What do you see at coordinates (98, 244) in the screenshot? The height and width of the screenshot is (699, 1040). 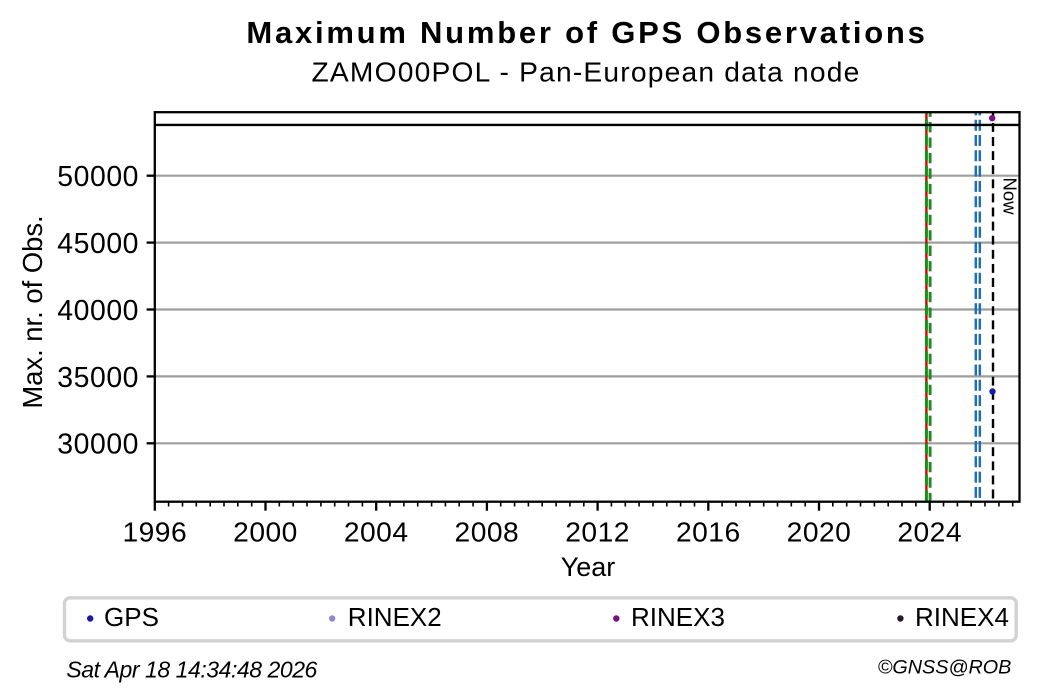 I see `svg-text: 45000` at bounding box center [98, 244].